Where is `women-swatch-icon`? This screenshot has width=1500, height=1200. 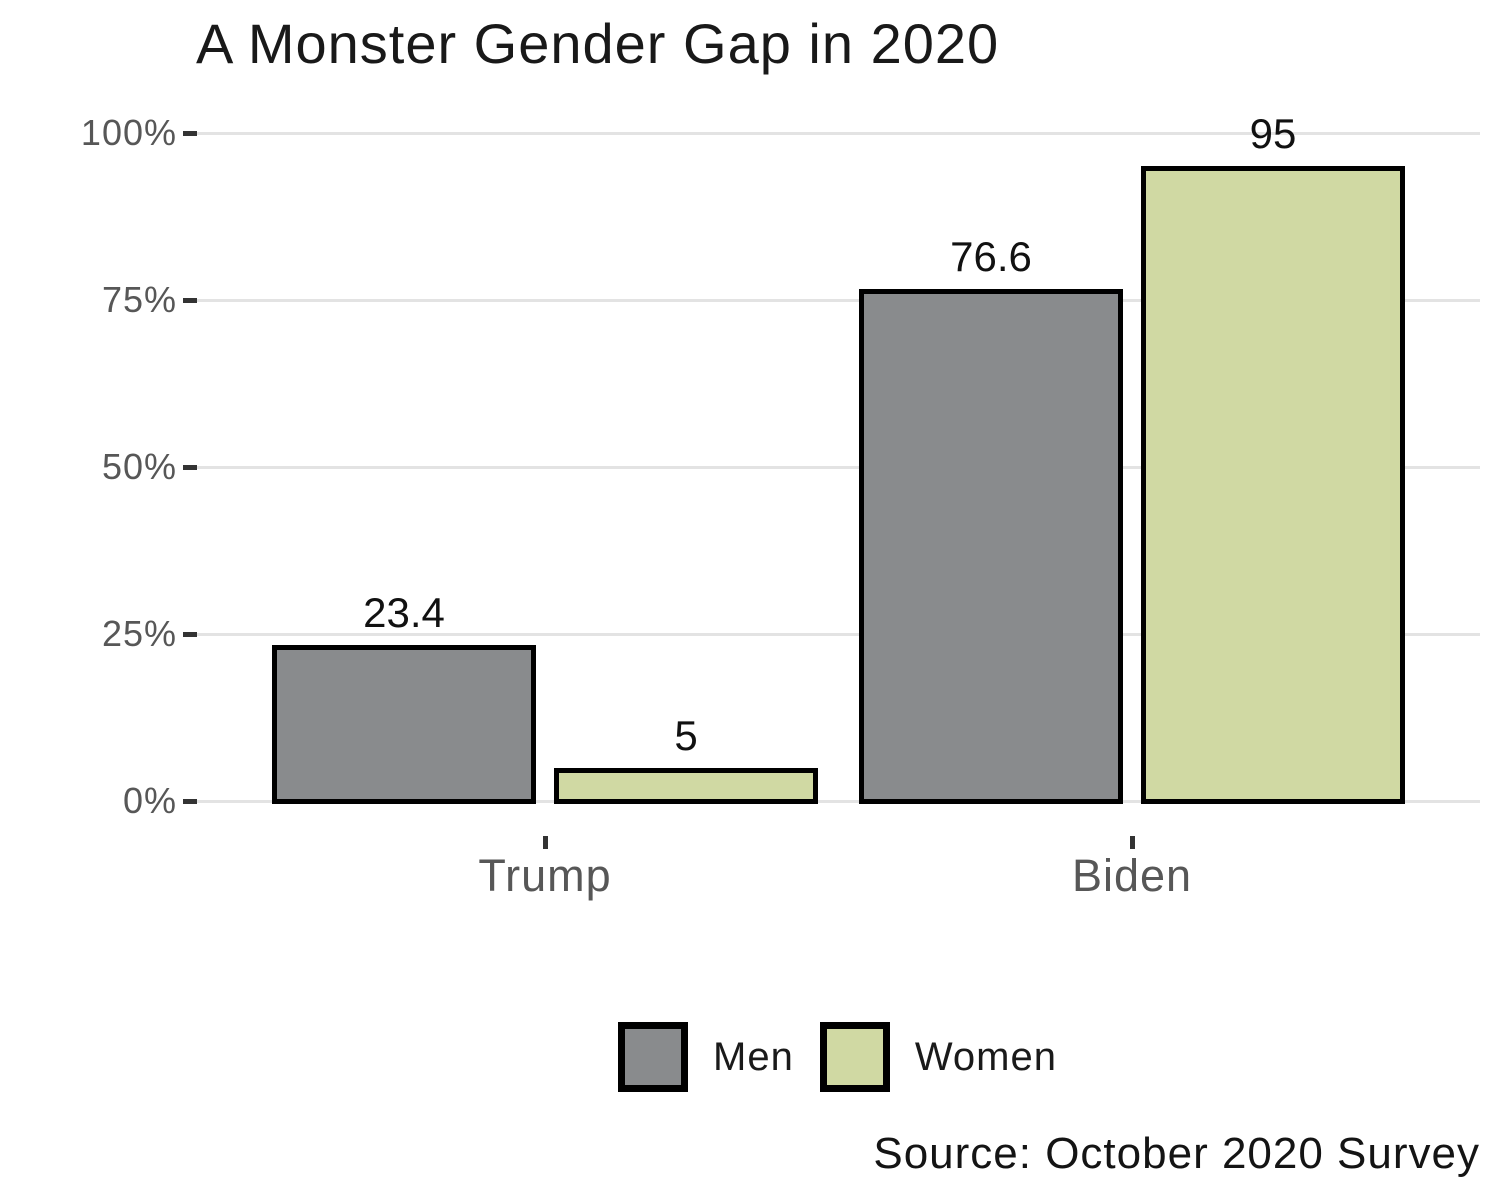
women-swatch-icon is located at coordinates (854, 1057).